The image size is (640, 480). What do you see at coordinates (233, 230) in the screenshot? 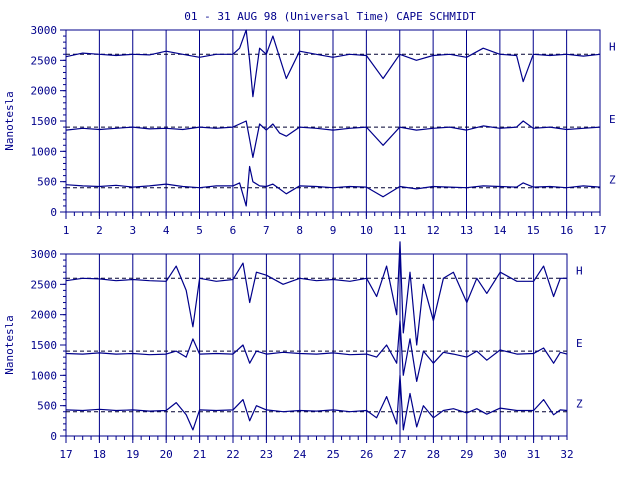
I see `x-tick-label: 6` at bounding box center [233, 230].